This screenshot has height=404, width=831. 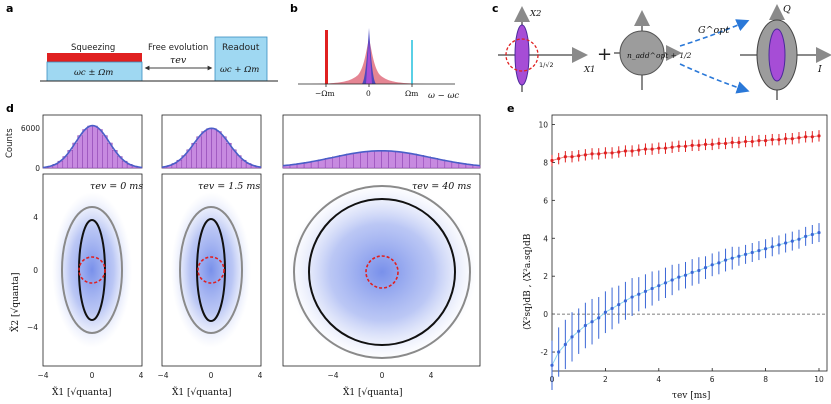 What do you see at coordinates (9, 8) in the screenshot?
I see `panel-a-label: a` at bounding box center [9, 8].